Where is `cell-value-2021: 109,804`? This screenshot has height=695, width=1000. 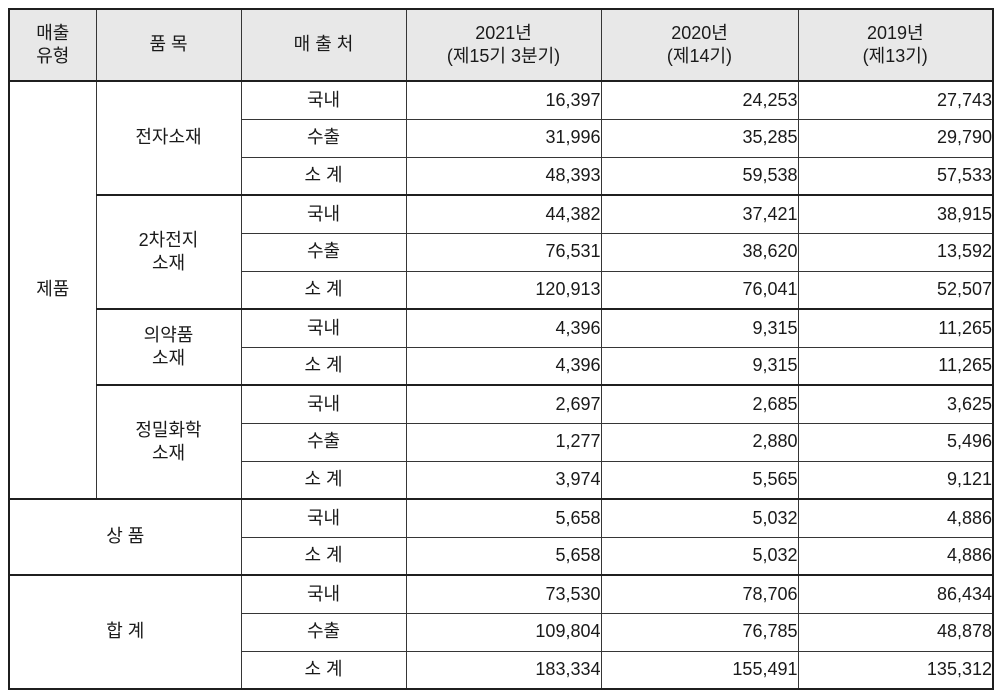 cell-value-2021: 109,804 is located at coordinates (503, 632).